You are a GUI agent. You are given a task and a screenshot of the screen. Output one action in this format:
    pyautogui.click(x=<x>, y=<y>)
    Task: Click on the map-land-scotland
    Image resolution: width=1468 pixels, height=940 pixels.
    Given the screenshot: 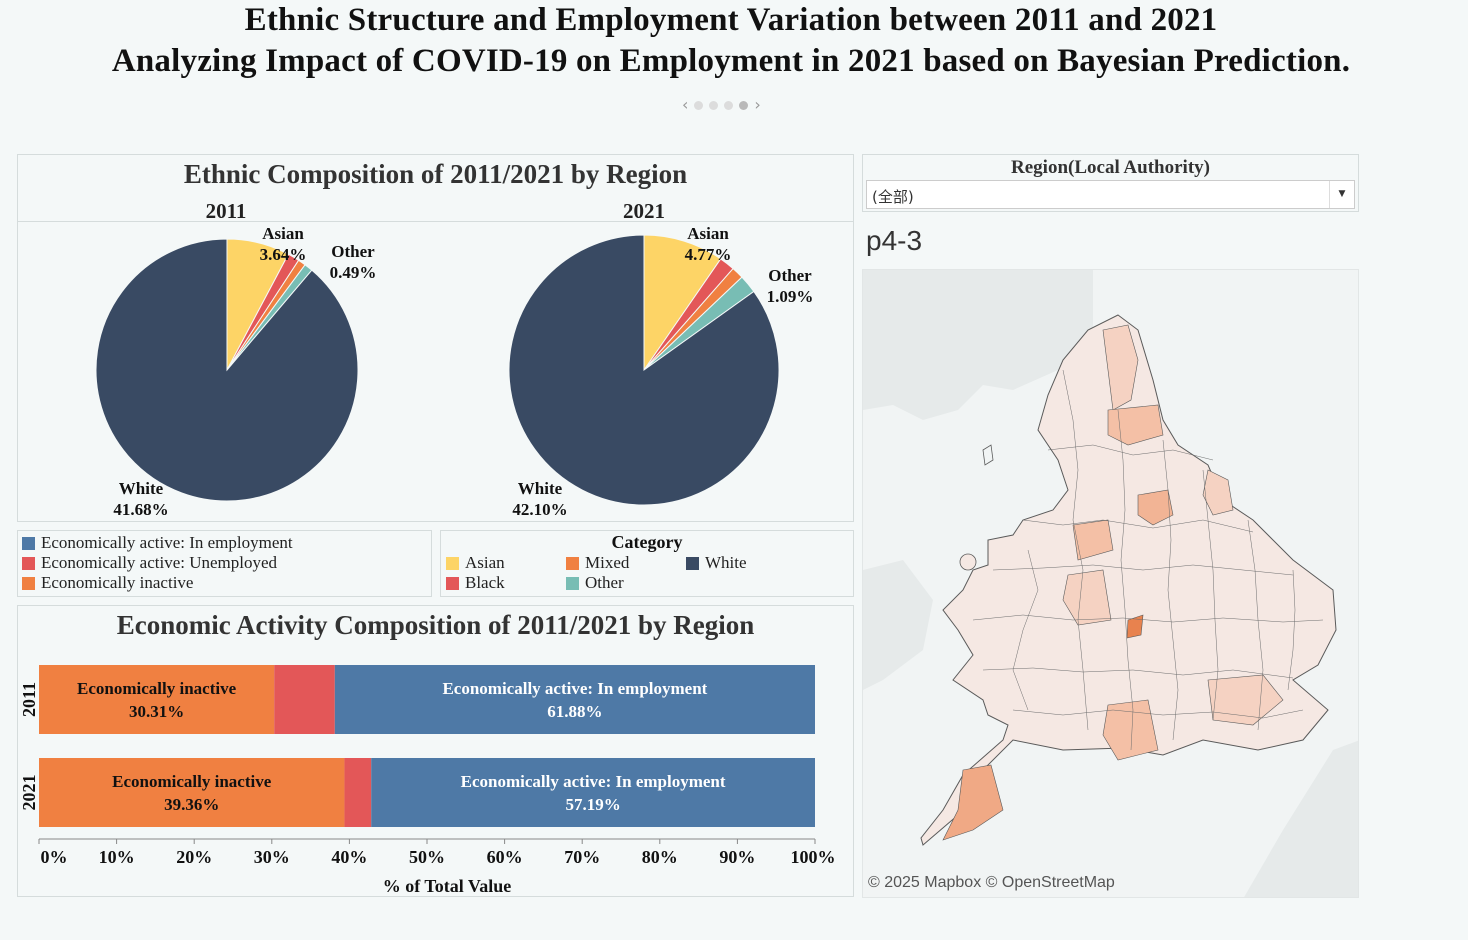 What is the action you would take?
    pyautogui.click(x=978, y=345)
    